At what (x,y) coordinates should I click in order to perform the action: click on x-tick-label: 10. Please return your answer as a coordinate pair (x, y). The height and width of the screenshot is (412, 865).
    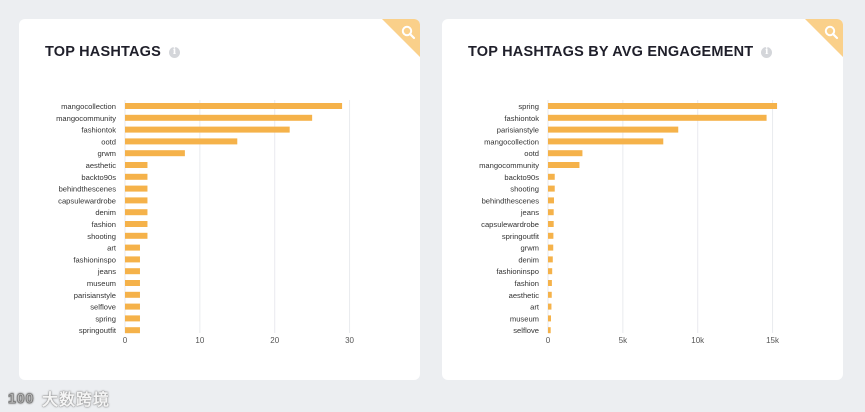
    Looking at the image, I should click on (199, 340).